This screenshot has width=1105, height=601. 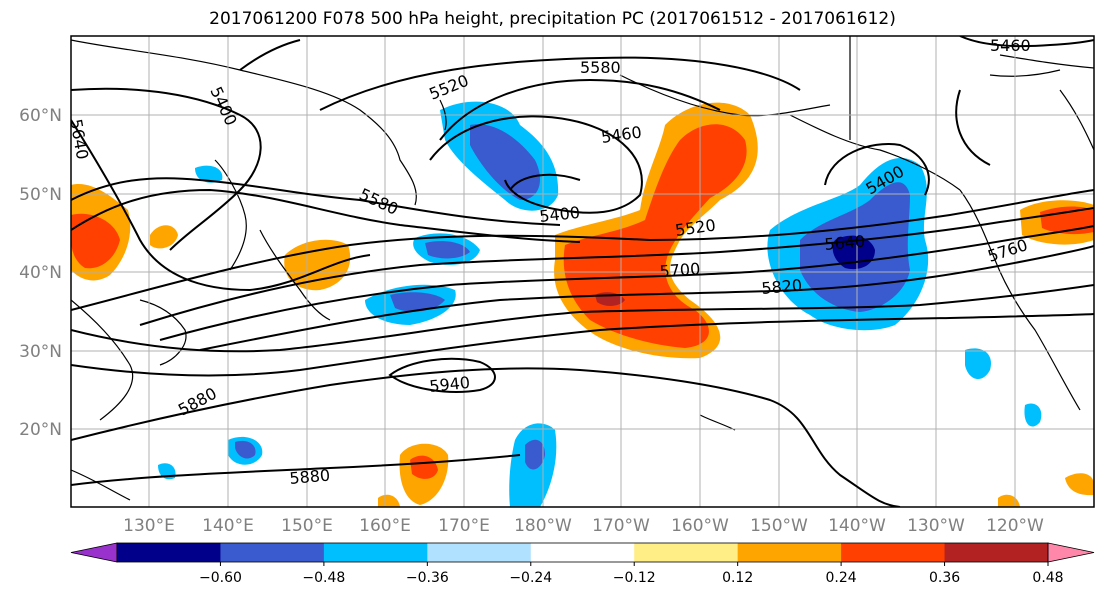 What do you see at coordinates (40, 352) in the screenshot?
I see `lat-label: 30°N` at bounding box center [40, 352].